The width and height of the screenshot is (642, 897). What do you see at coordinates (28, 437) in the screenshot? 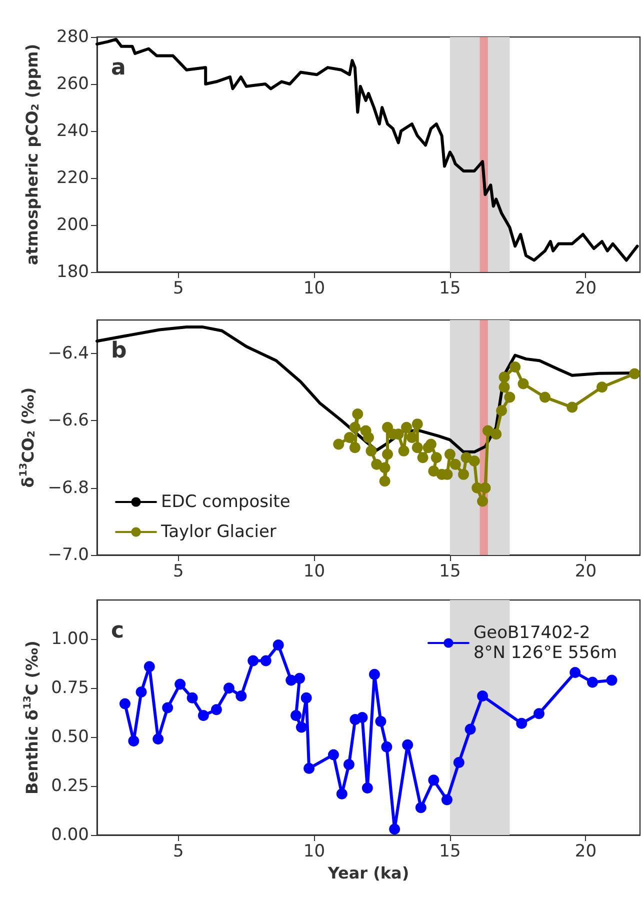
I see `y-axis-title: δ13CO2 (‰)` at bounding box center [28, 437].